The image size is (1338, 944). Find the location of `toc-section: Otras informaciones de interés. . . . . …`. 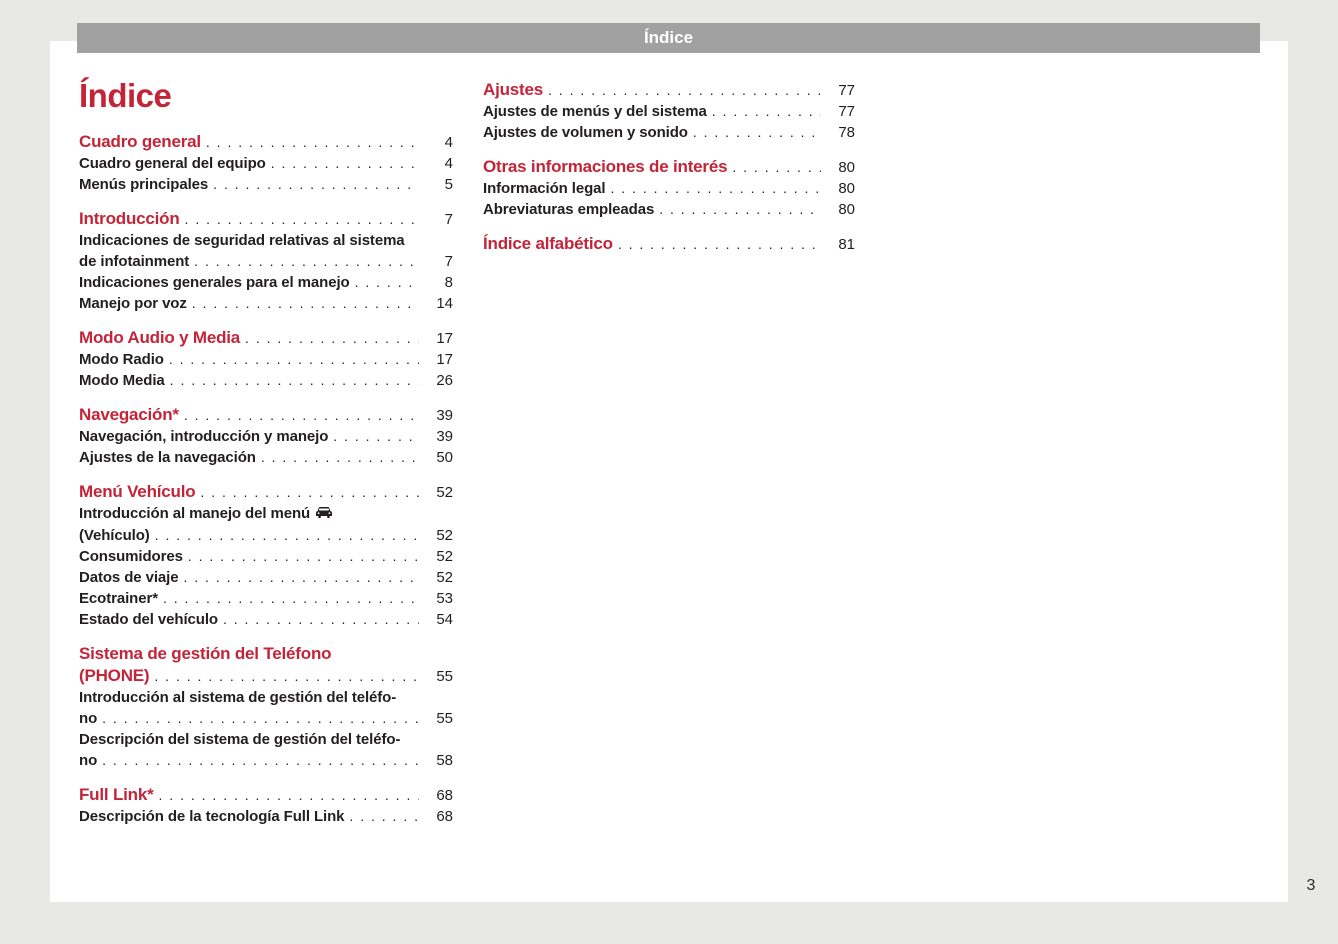

toc-section: Otras informaciones de interés. . . . . … is located at coordinates (669, 188).